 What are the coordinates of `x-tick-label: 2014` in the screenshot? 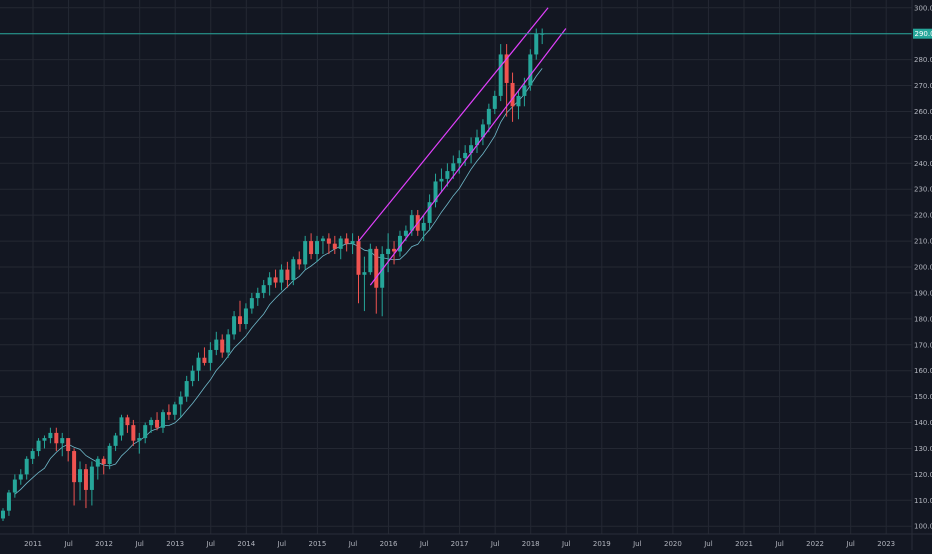 It's located at (246, 544).